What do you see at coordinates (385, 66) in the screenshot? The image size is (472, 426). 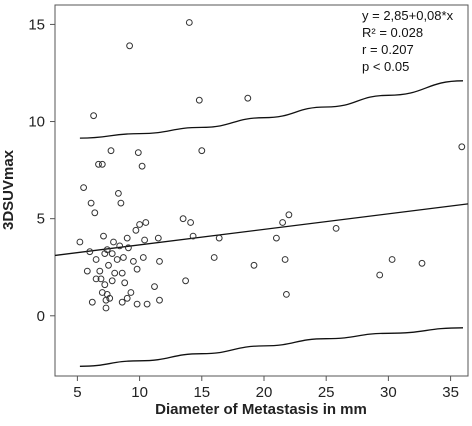 I see `p-value-text: p < 0.05` at bounding box center [385, 66].